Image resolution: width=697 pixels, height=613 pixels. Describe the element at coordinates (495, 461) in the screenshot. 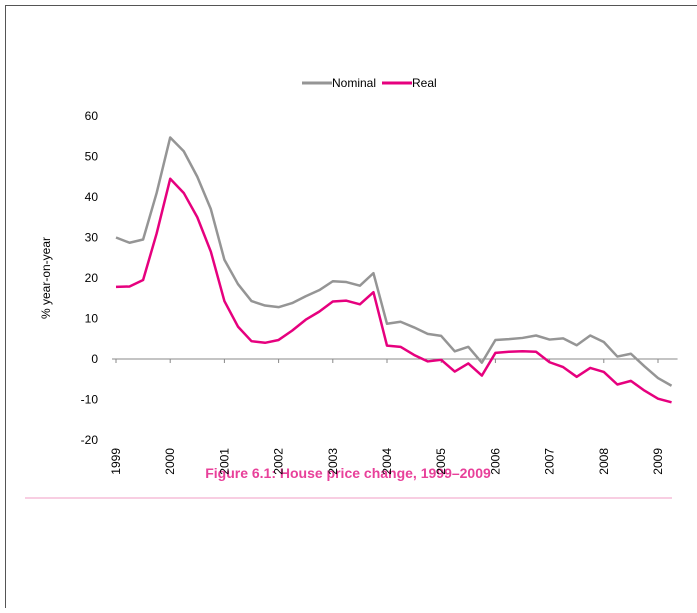

I see `x-tick-label: 2006` at that location.